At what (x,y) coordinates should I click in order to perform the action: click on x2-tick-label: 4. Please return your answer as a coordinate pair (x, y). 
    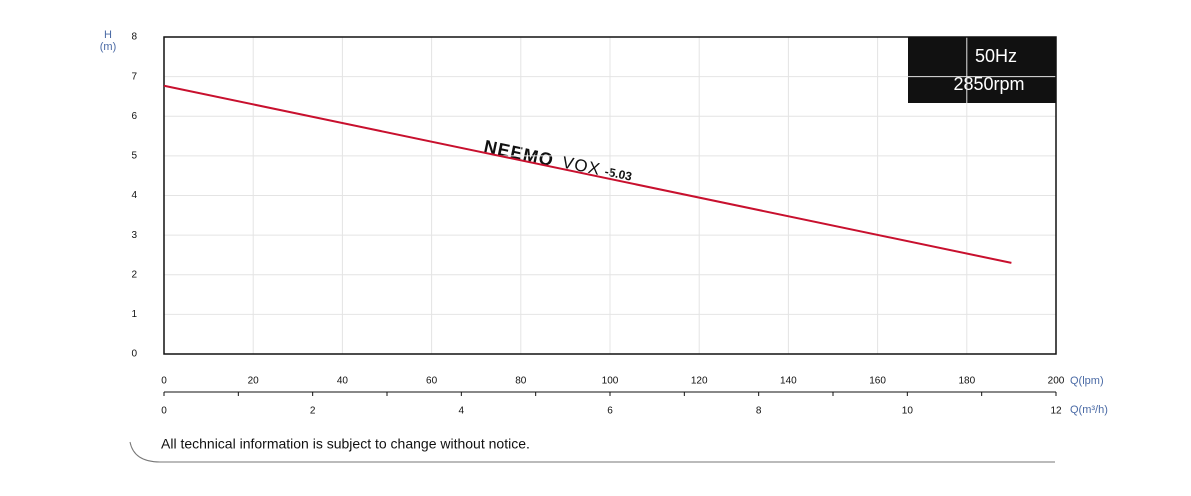
    Looking at the image, I should click on (462, 411).